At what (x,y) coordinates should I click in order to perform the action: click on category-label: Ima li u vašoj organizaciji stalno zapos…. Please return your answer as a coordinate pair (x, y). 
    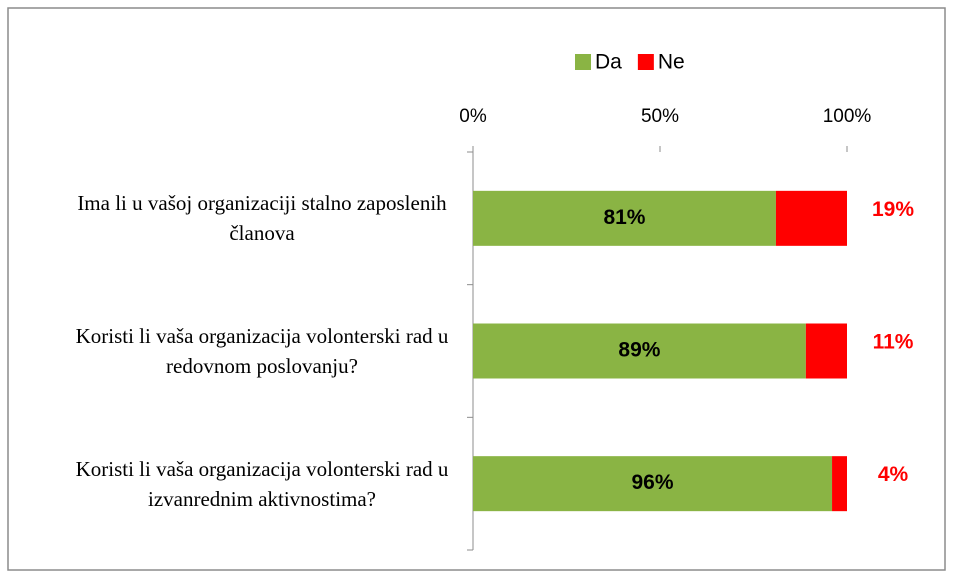
    Looking at the image, I should click on (262, 218).